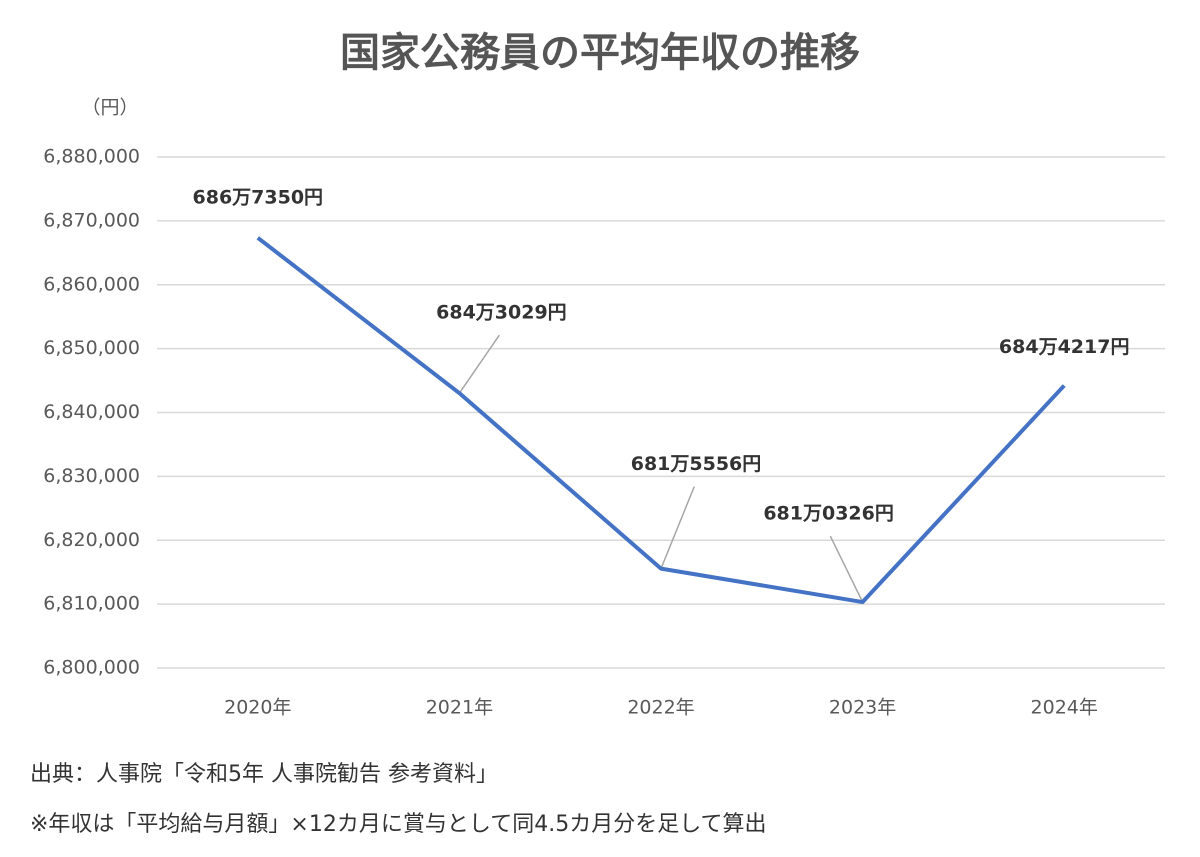 The height and width of the screenshot is (857, 1200). Describe the element at coordinates (660, 708) in the screenshot. I see `x-tick-label: 2022年` at that location.